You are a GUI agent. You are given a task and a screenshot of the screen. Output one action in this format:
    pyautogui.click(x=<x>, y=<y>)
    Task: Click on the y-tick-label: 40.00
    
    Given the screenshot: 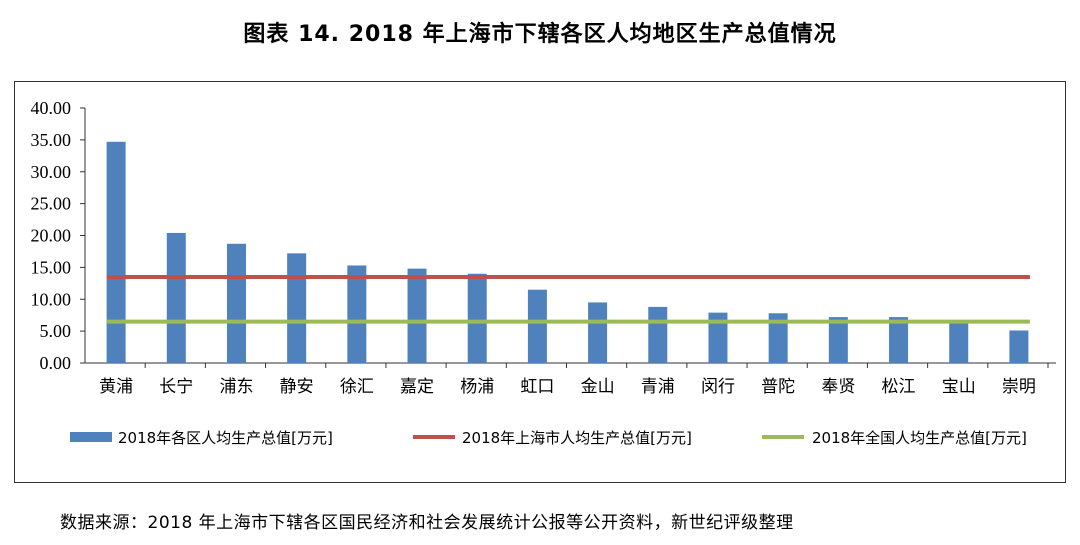 What is the action you would take?
    pyautogui.click(x=51, y=108)
    